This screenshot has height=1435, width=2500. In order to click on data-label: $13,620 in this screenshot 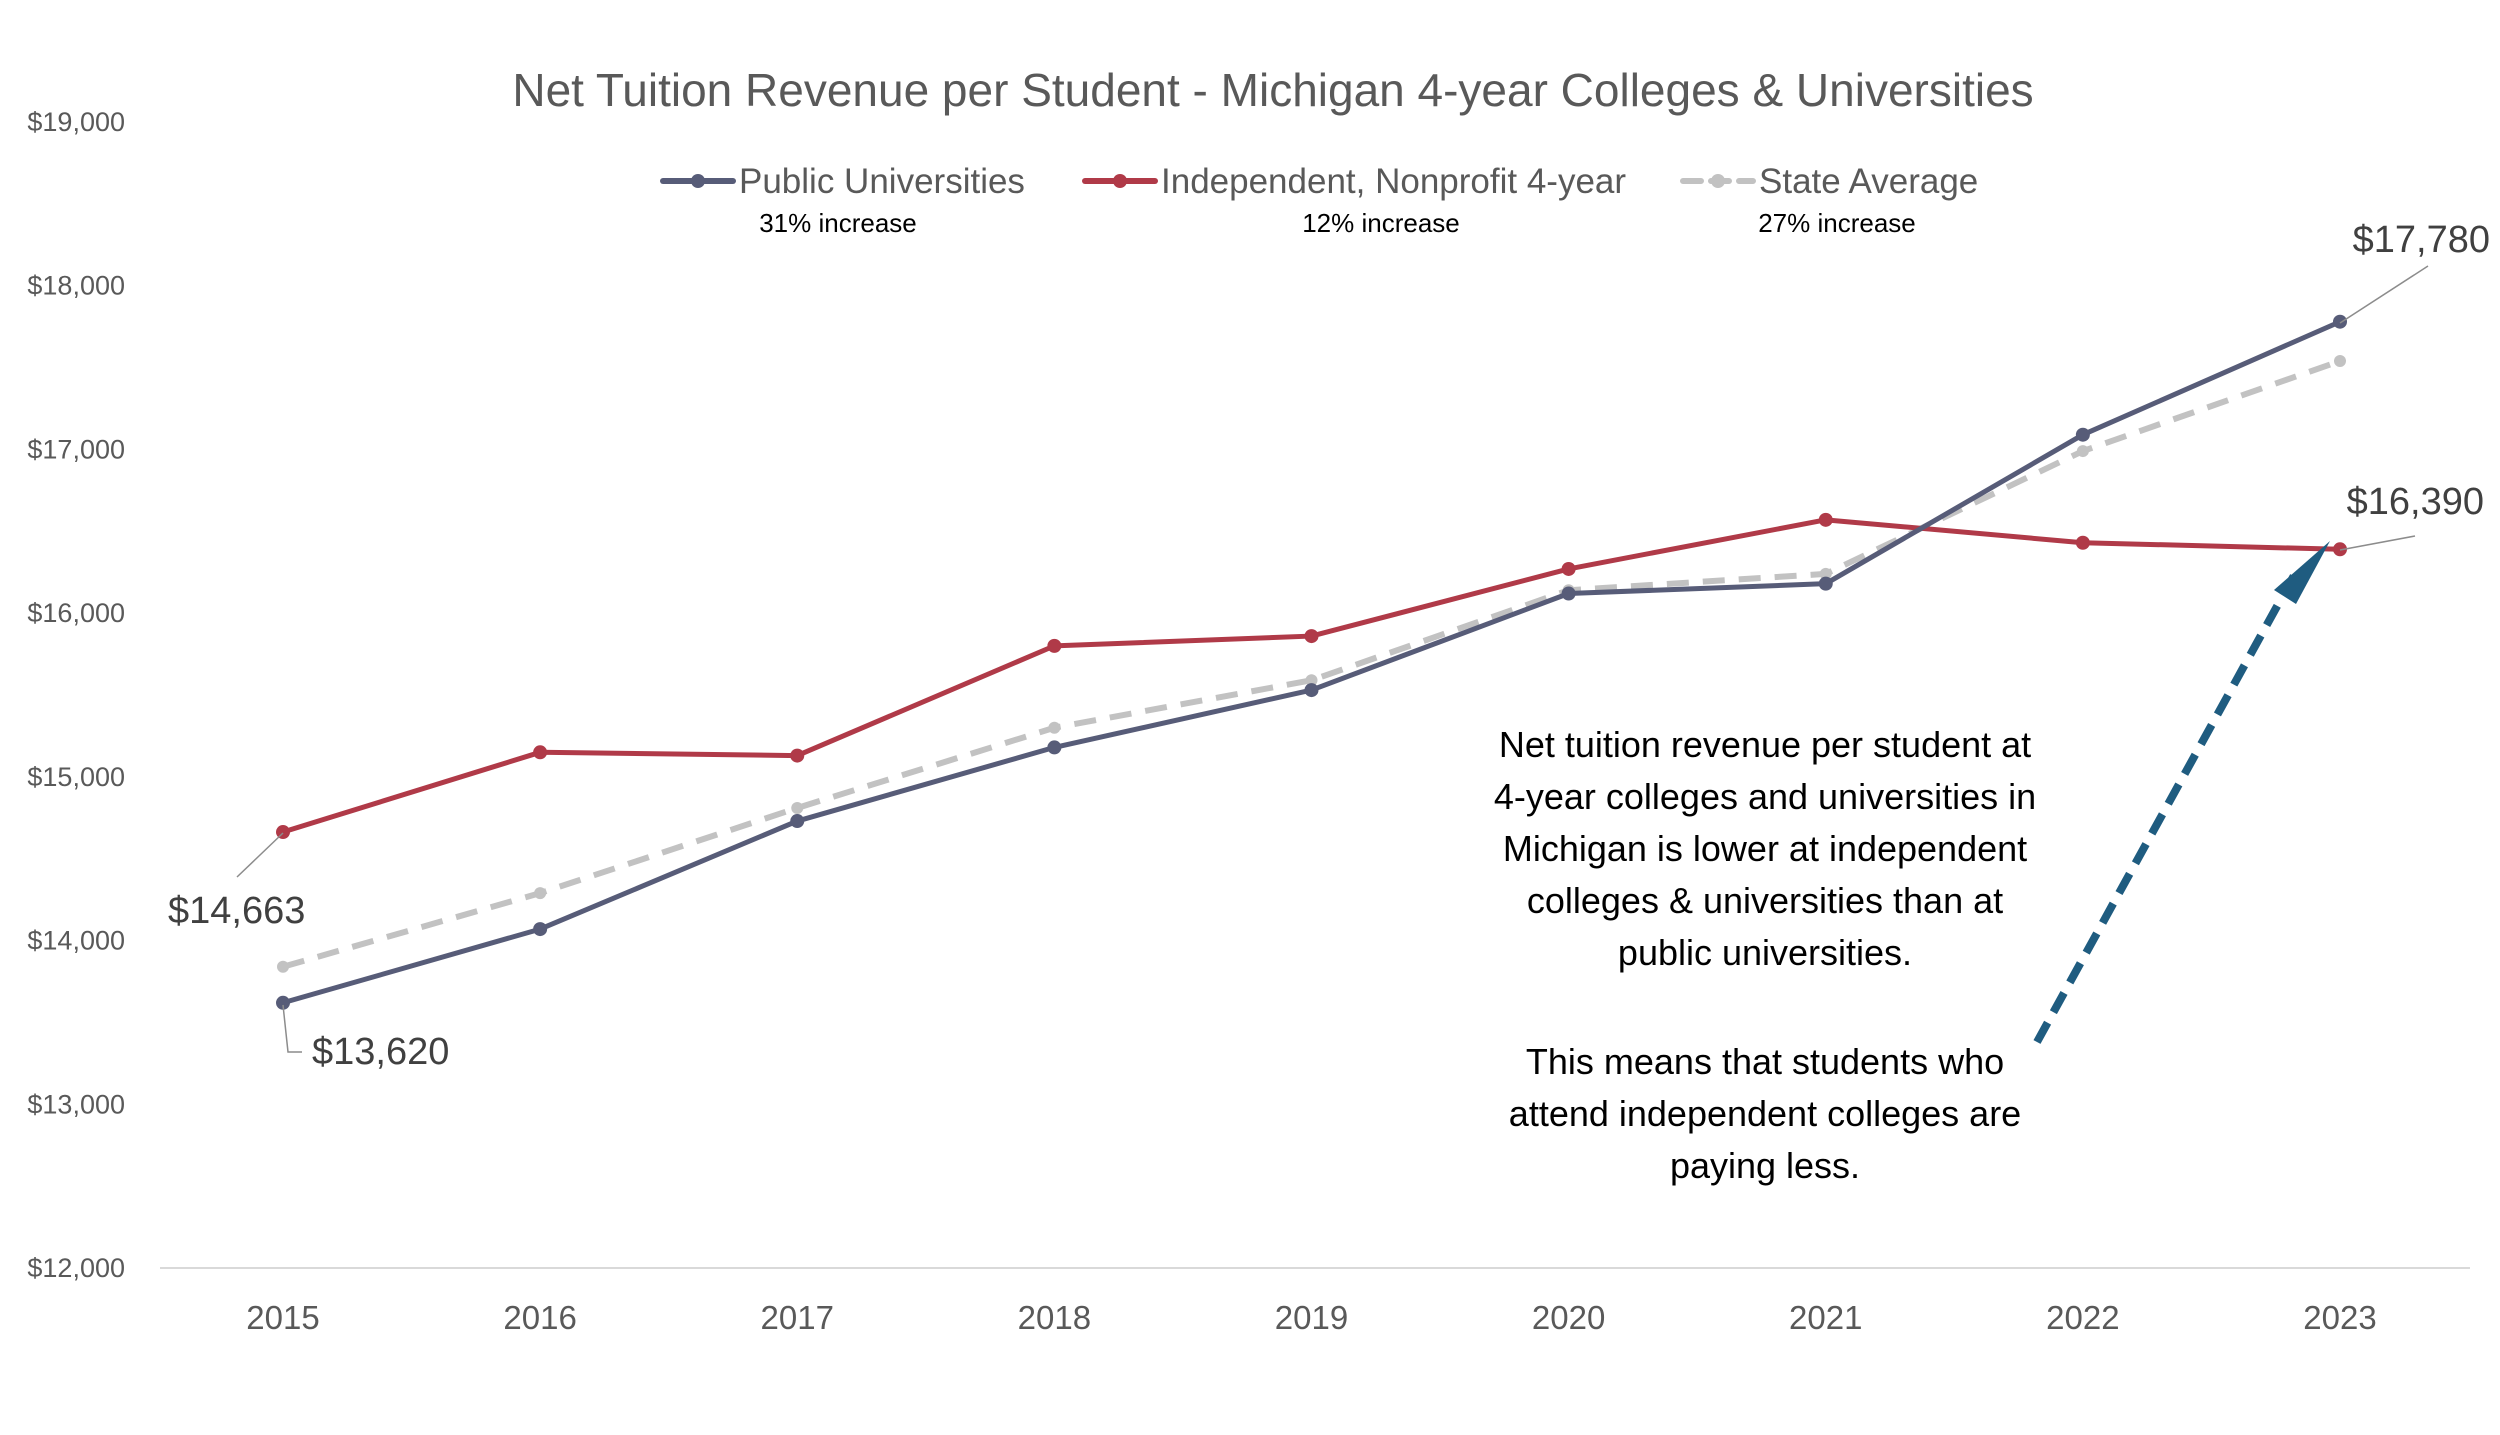, I will do `click(365, 1038)`.